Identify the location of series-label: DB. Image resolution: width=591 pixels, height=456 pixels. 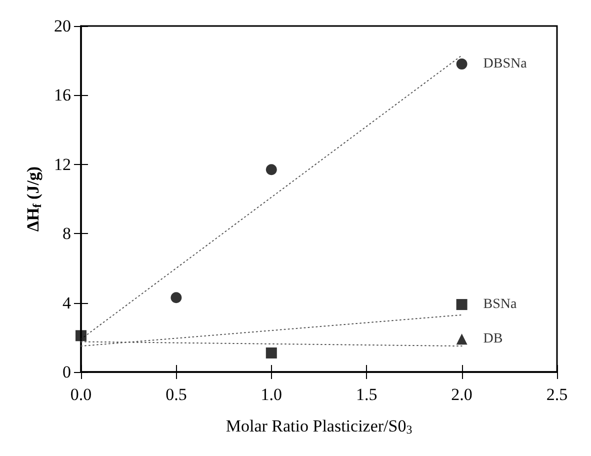
(493, 339).